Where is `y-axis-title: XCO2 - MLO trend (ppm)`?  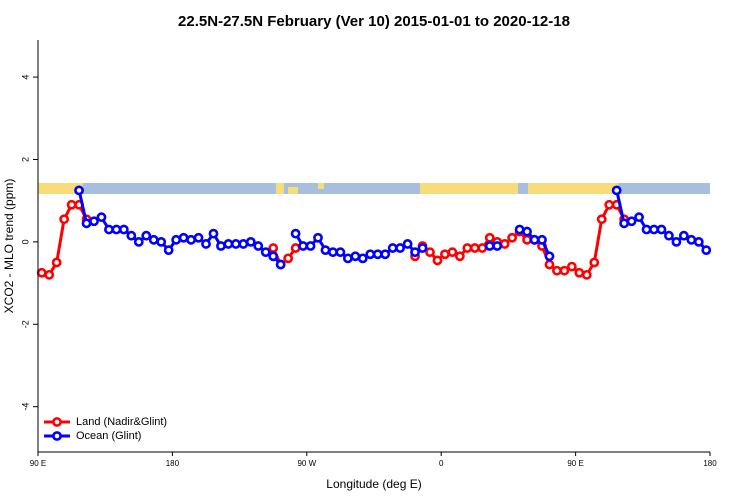
y-axis-title: XCO2 - MLO trend (ppm) is located at coordinates (9, 246).